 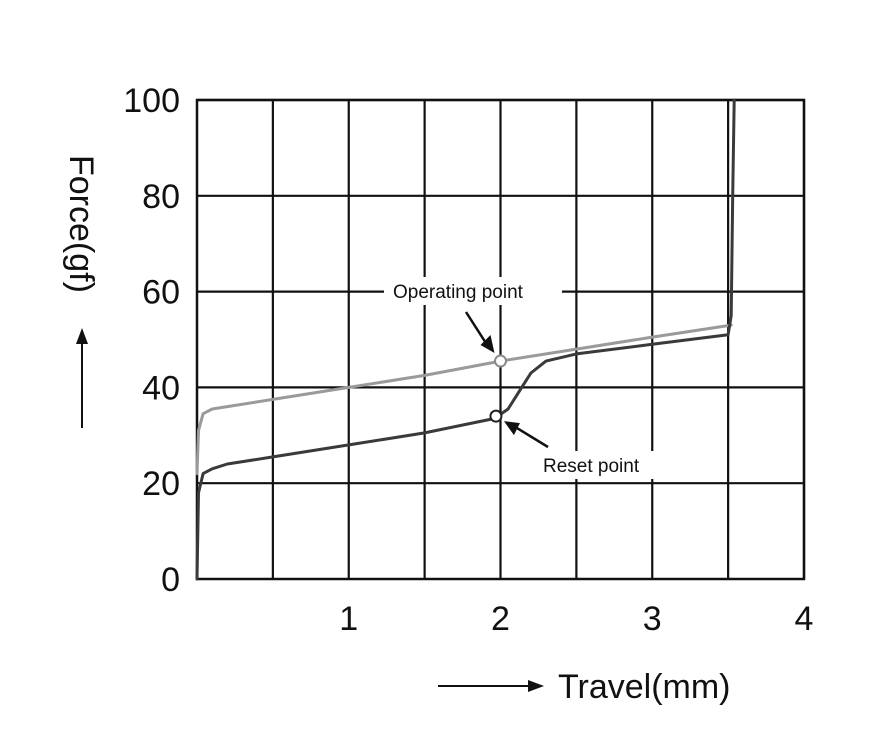 What do you see at coordinates (531, 437) in the screenshot?
I see `reset-point-arrow-shaft` at bounding box center [531, 437].